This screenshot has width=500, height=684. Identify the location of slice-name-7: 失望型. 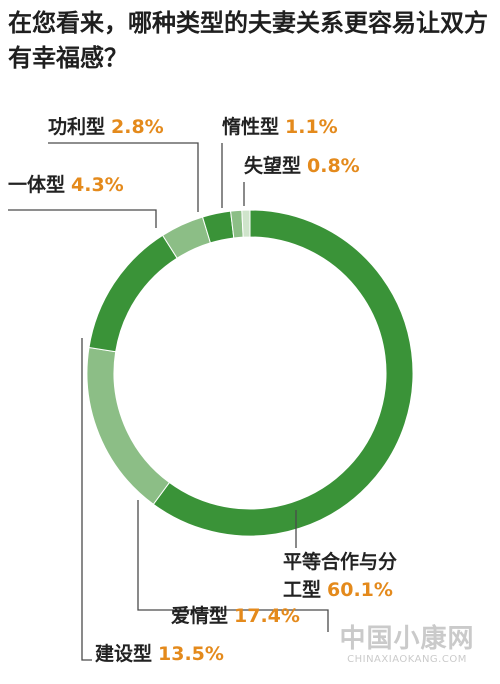
(272, 165).